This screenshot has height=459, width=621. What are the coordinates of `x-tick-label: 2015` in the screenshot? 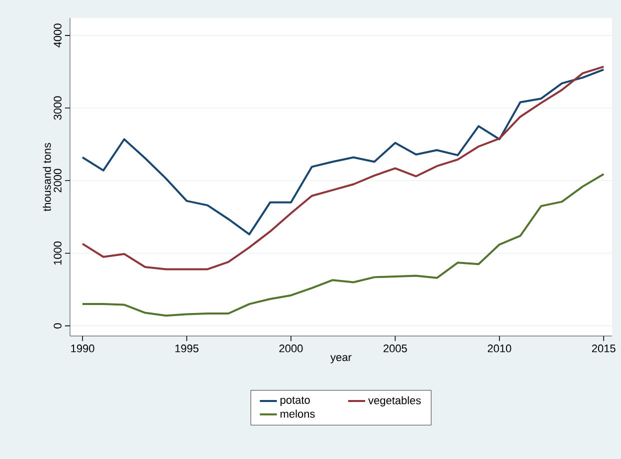 It's located at (604, 348).